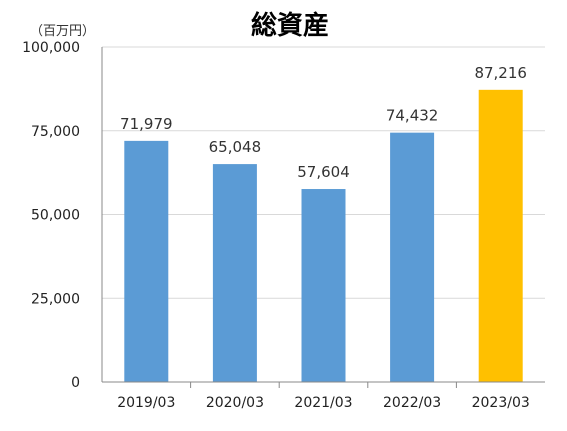  Describe the element at coordinates (235, 147) in the screenshot. I see `bar-value-label: 65,048` at that location.